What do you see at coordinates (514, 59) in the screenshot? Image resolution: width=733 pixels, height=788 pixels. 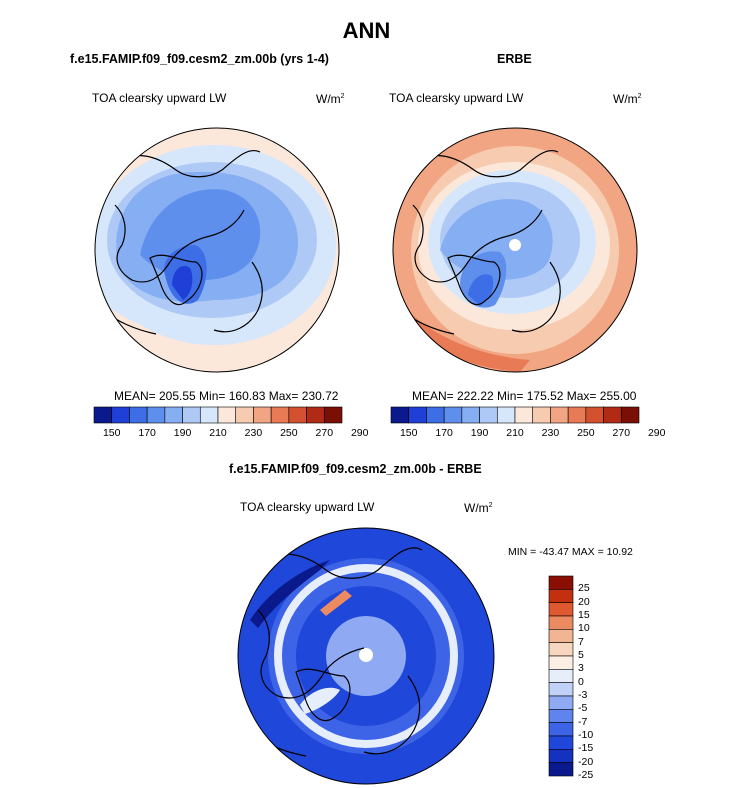 I see `panel2-case-title: ERBE` at bounding box center [514, 59].